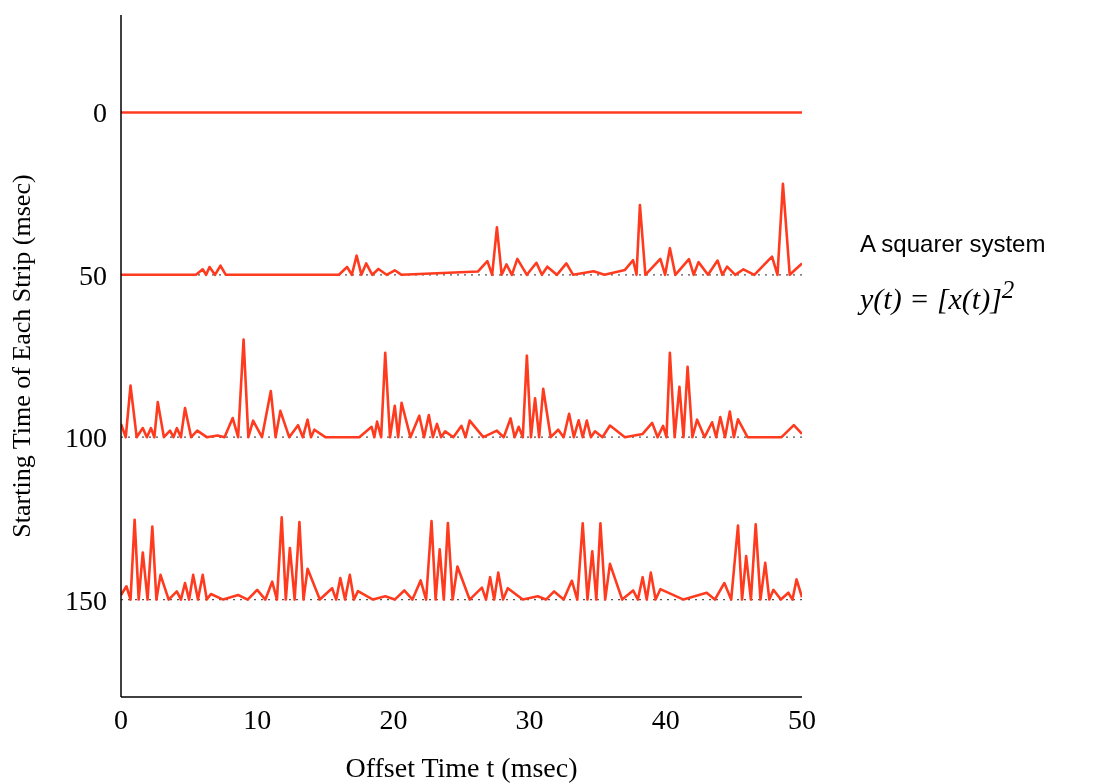 The image size is (1112, 783). What do you see at coordinates (93, 275) in the screenshot?
I see `y-tick-label: 50` at bounding box center [93, 275].